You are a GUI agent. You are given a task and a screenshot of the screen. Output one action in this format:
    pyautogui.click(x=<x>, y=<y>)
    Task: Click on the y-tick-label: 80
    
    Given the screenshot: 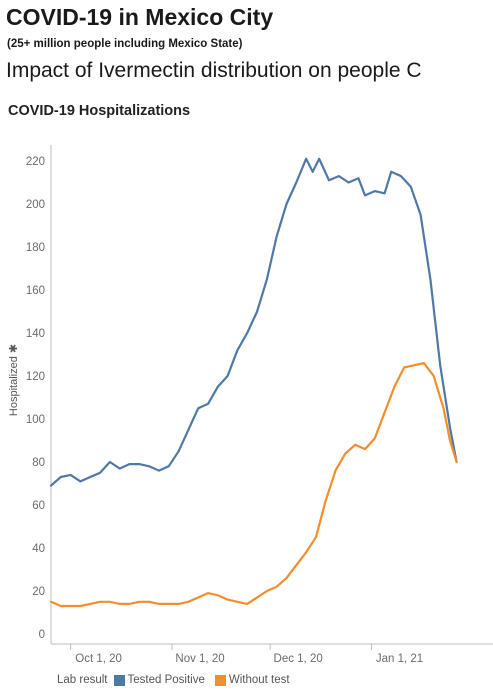 What is the action you would take?
    pyautogui.click(x=38, y=463)
    